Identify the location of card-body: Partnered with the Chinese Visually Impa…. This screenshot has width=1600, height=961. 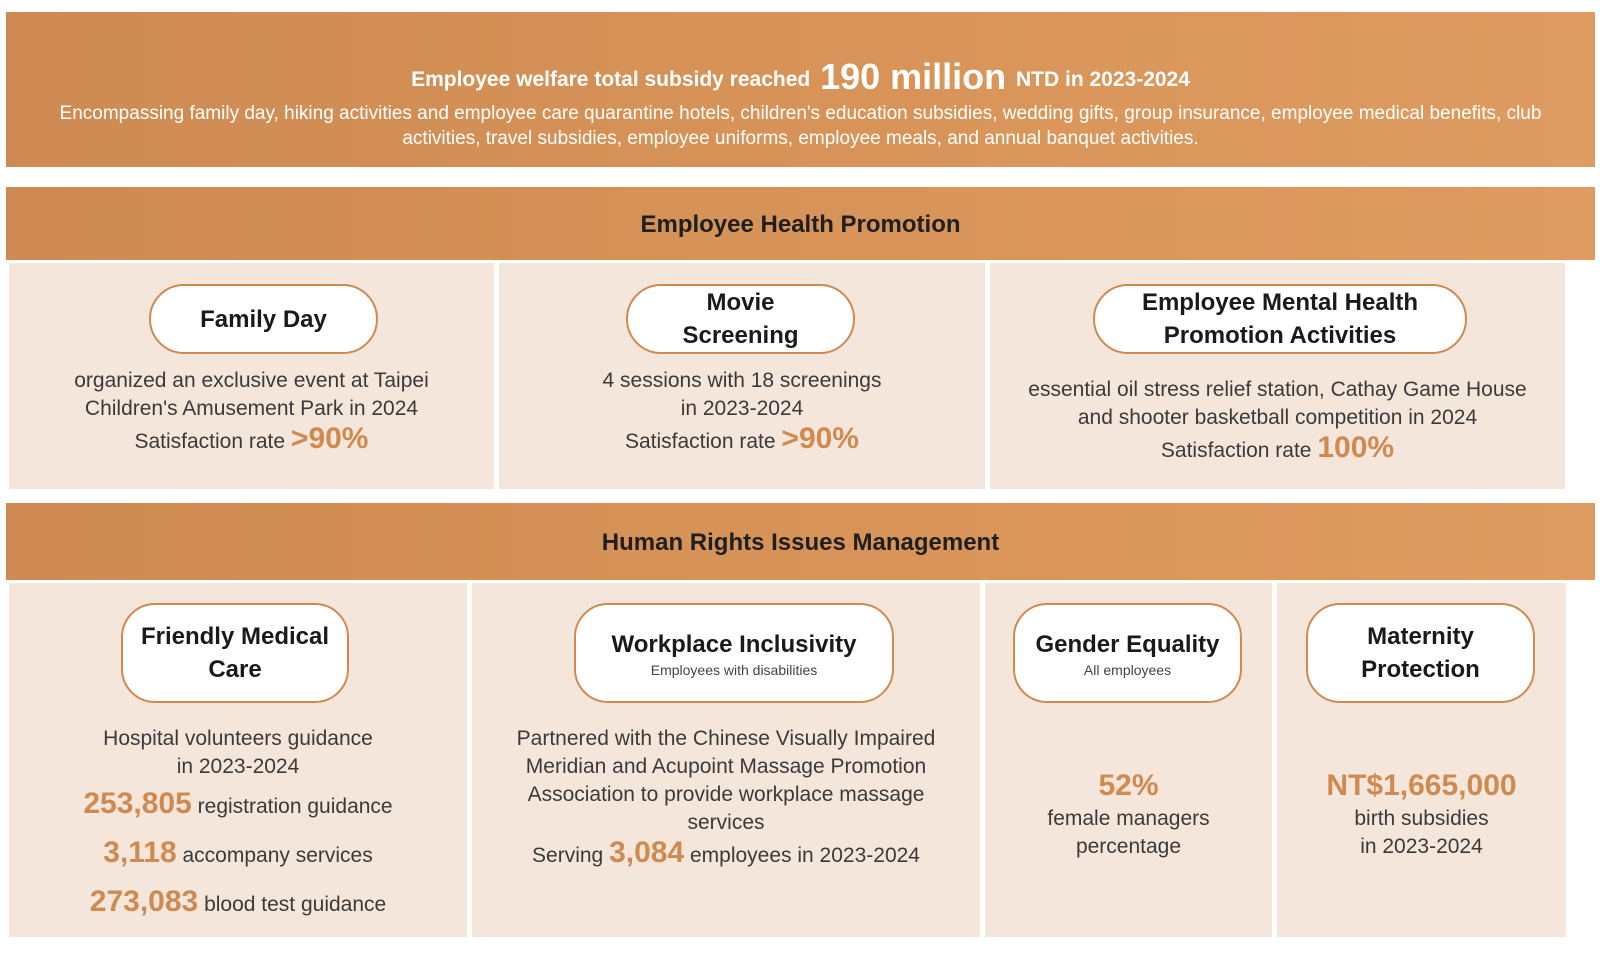
(726, 797).